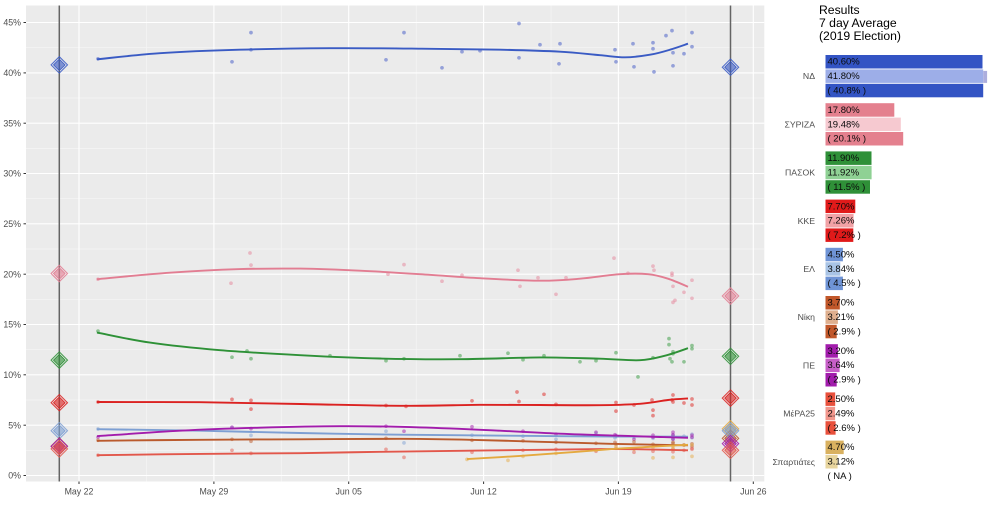  I want to click on svg-text: ( 2.6% ), so click(844, 428).